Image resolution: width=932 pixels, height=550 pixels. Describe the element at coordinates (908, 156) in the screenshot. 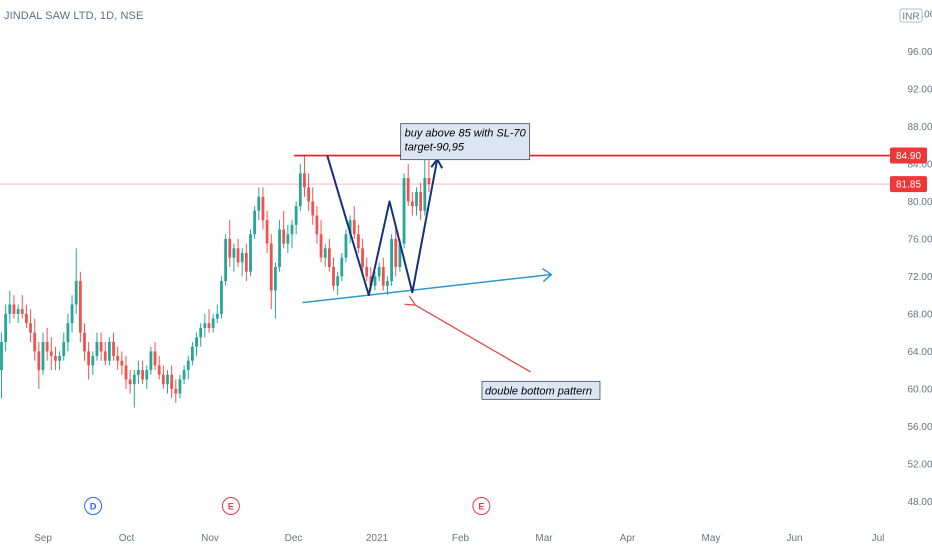

I see `price-tag-label: 84.90` at that location.